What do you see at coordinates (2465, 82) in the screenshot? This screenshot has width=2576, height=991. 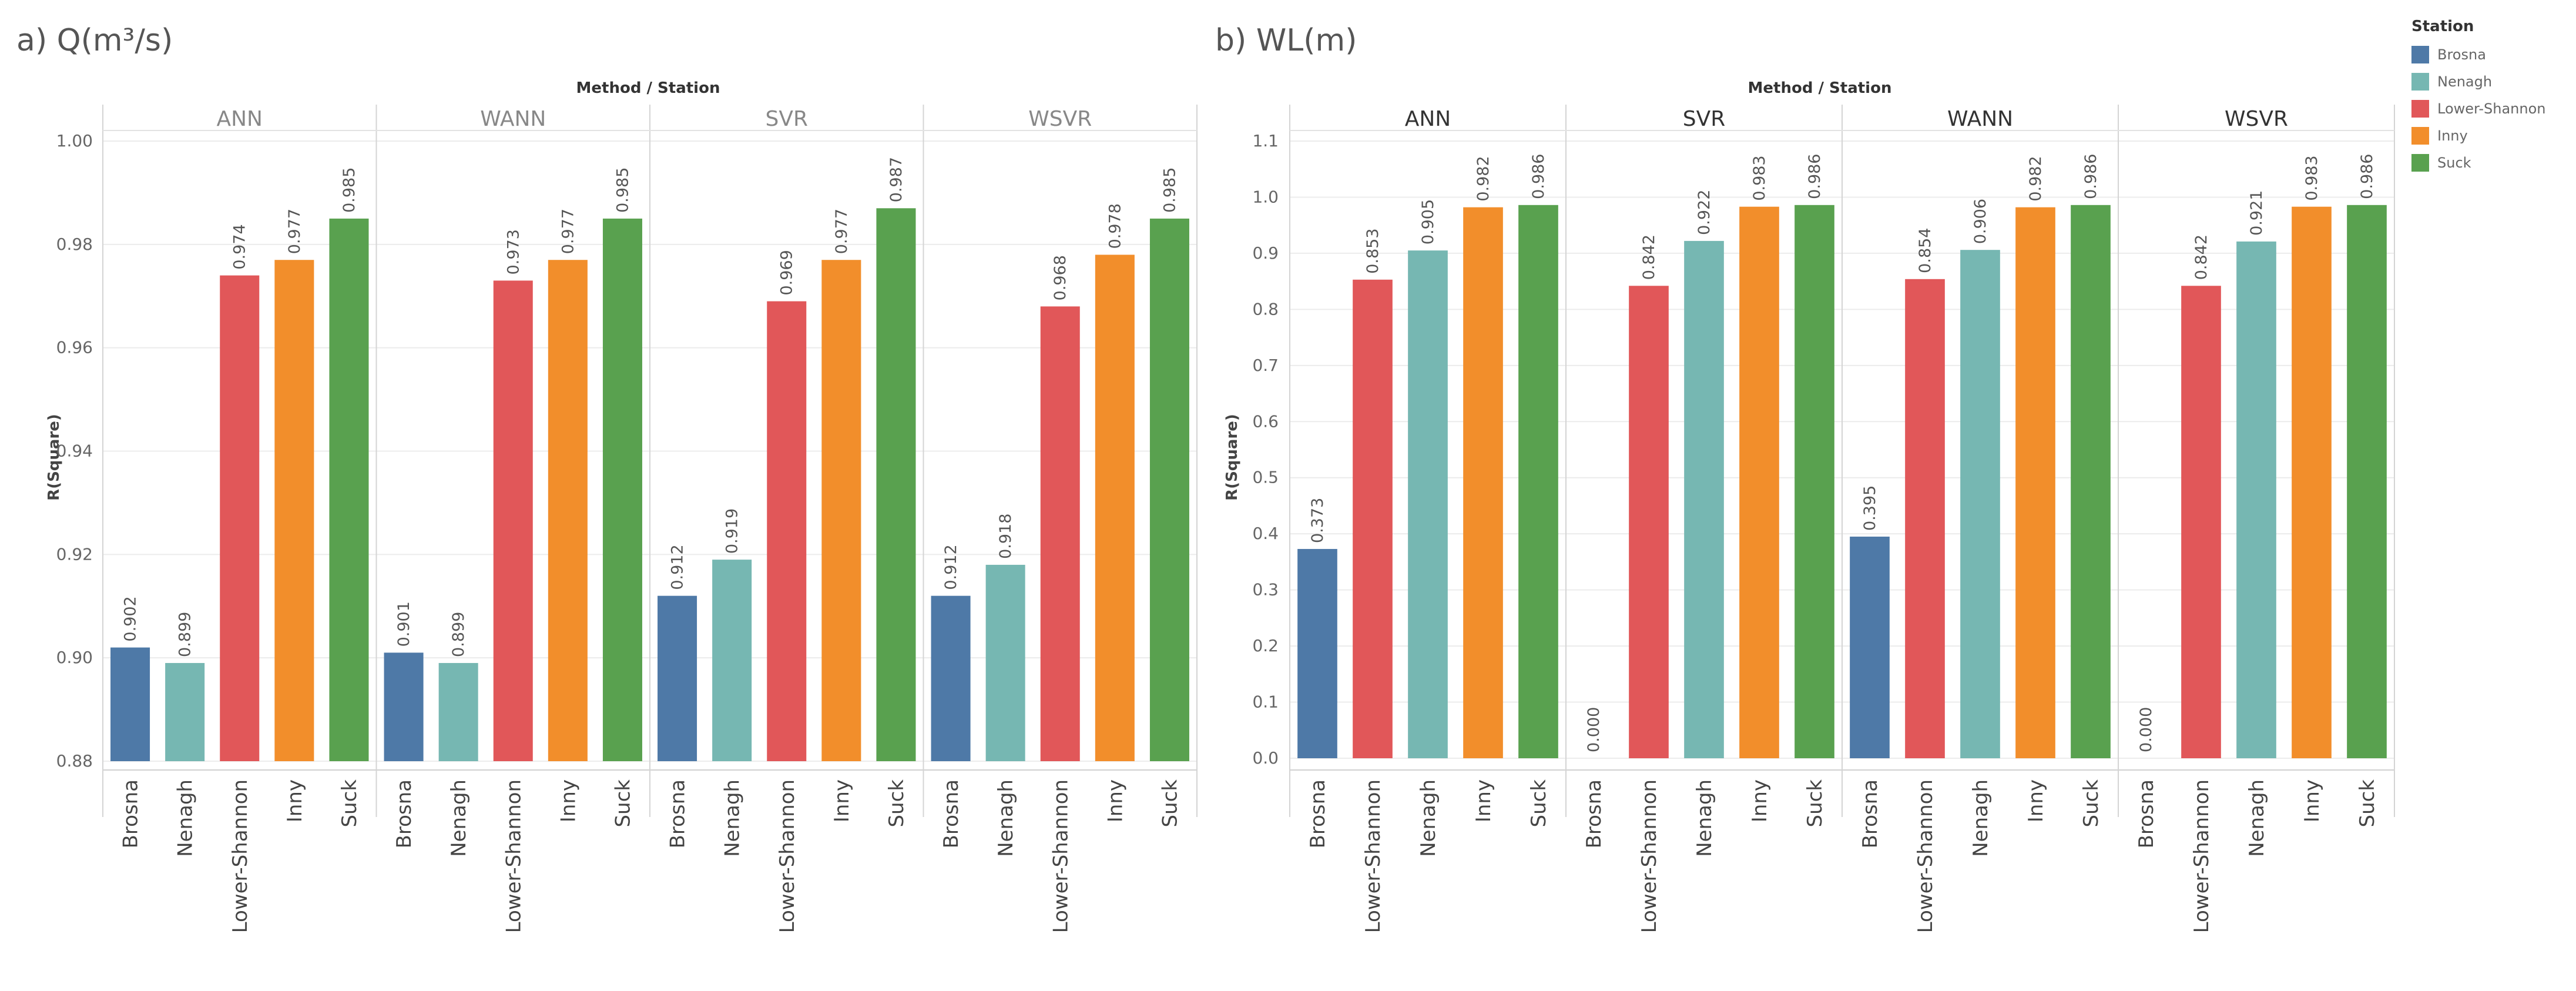 I see `legend-label: Nenagh` at bounding box center [2465, 82].